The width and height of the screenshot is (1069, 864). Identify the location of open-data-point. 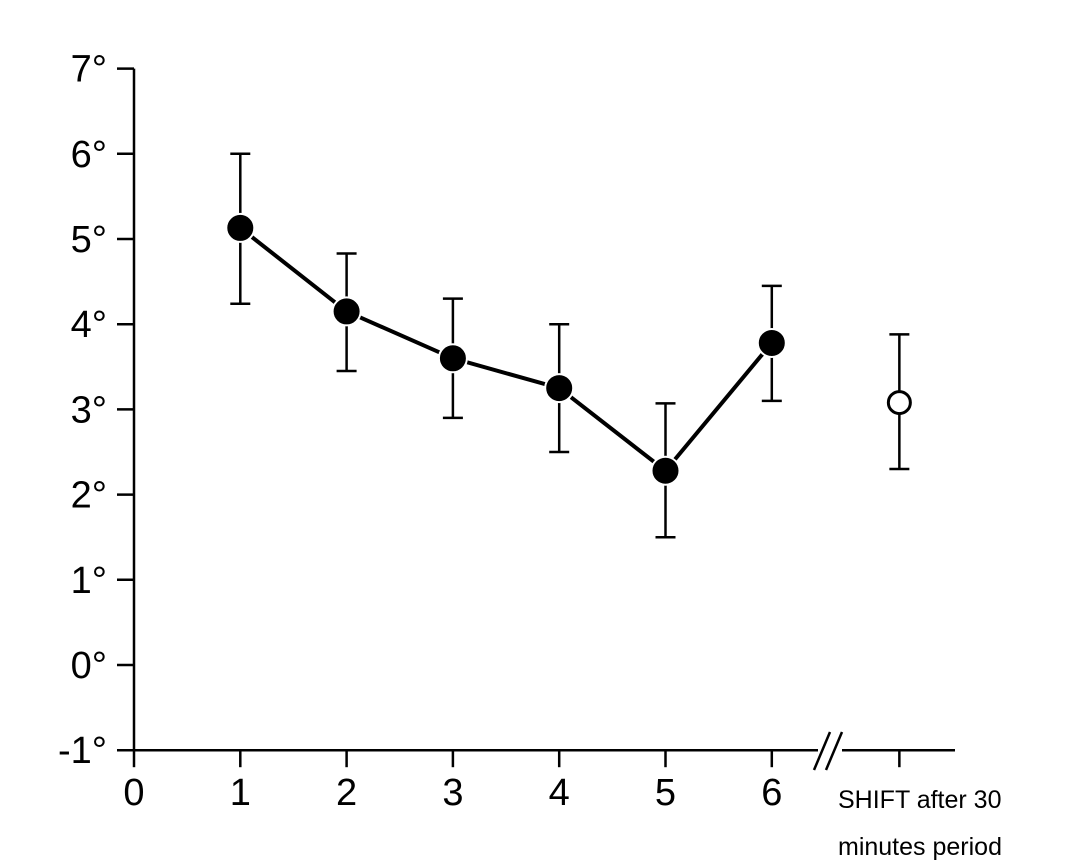
(899, 403).